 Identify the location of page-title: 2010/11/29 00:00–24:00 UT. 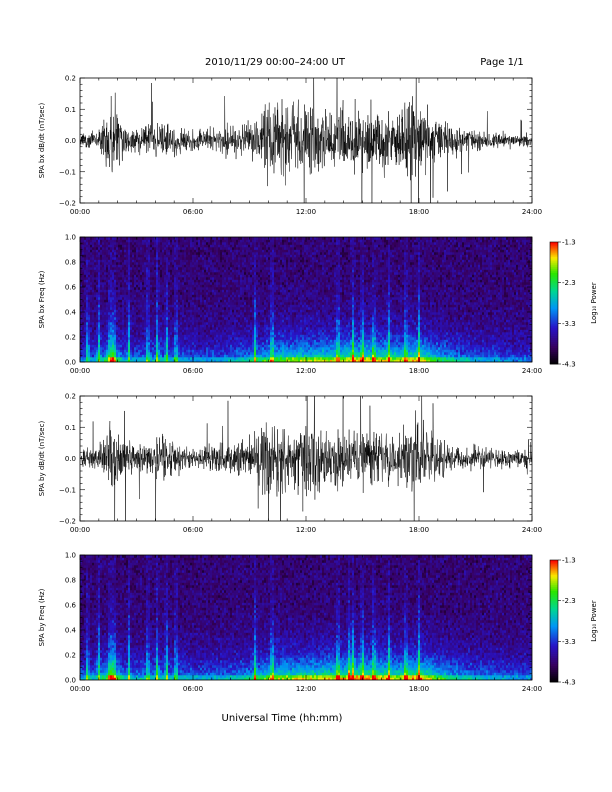
(275, 62).